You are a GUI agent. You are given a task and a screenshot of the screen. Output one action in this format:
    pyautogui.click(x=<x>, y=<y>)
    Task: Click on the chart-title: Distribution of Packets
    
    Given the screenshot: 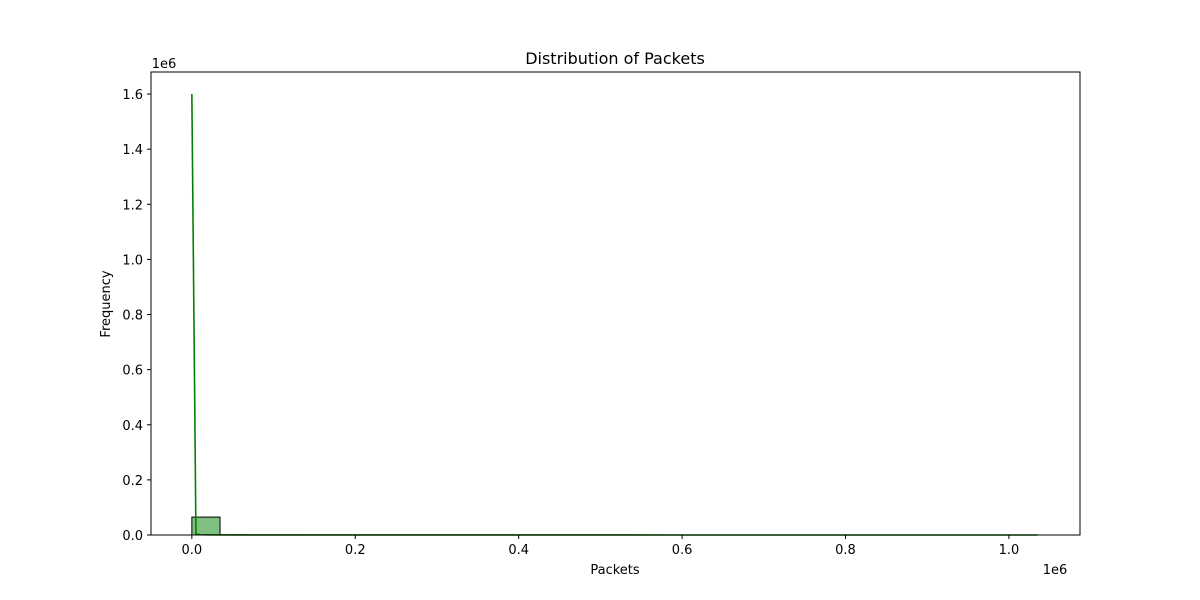 What is the action you would take?
    pyautogui.click(x=615, y=58)
    